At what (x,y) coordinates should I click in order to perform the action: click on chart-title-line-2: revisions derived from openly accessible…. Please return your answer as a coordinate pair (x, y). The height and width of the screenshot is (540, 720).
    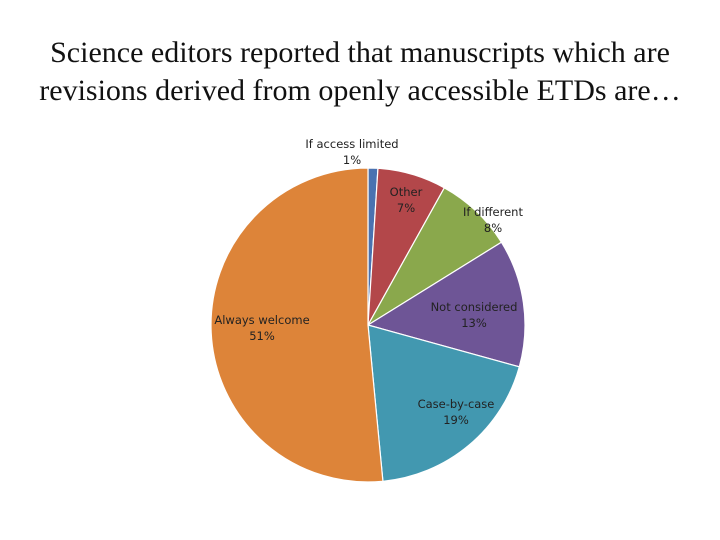
    Looking at the image, I should click on (360, 90).